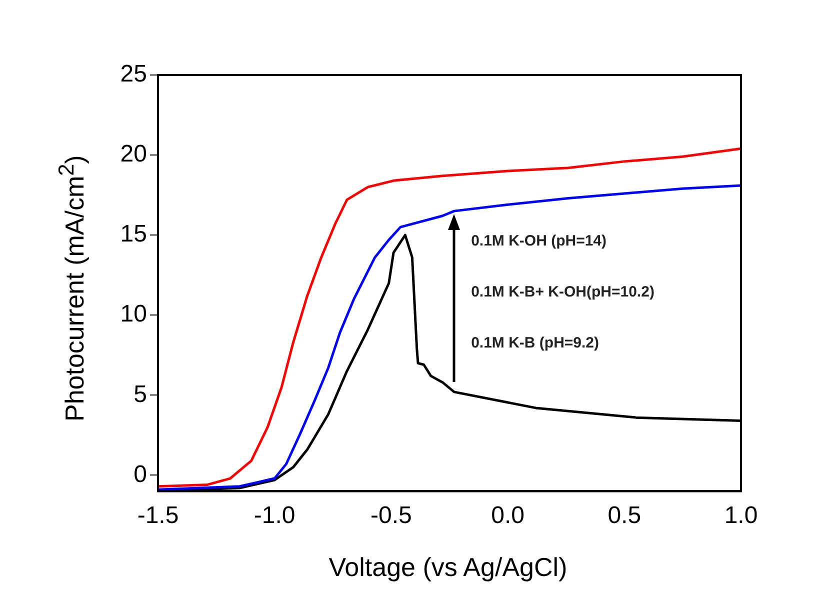 The image size is (831, 590). I want to click on x-tick-label: -0.5, so click(391, 516).